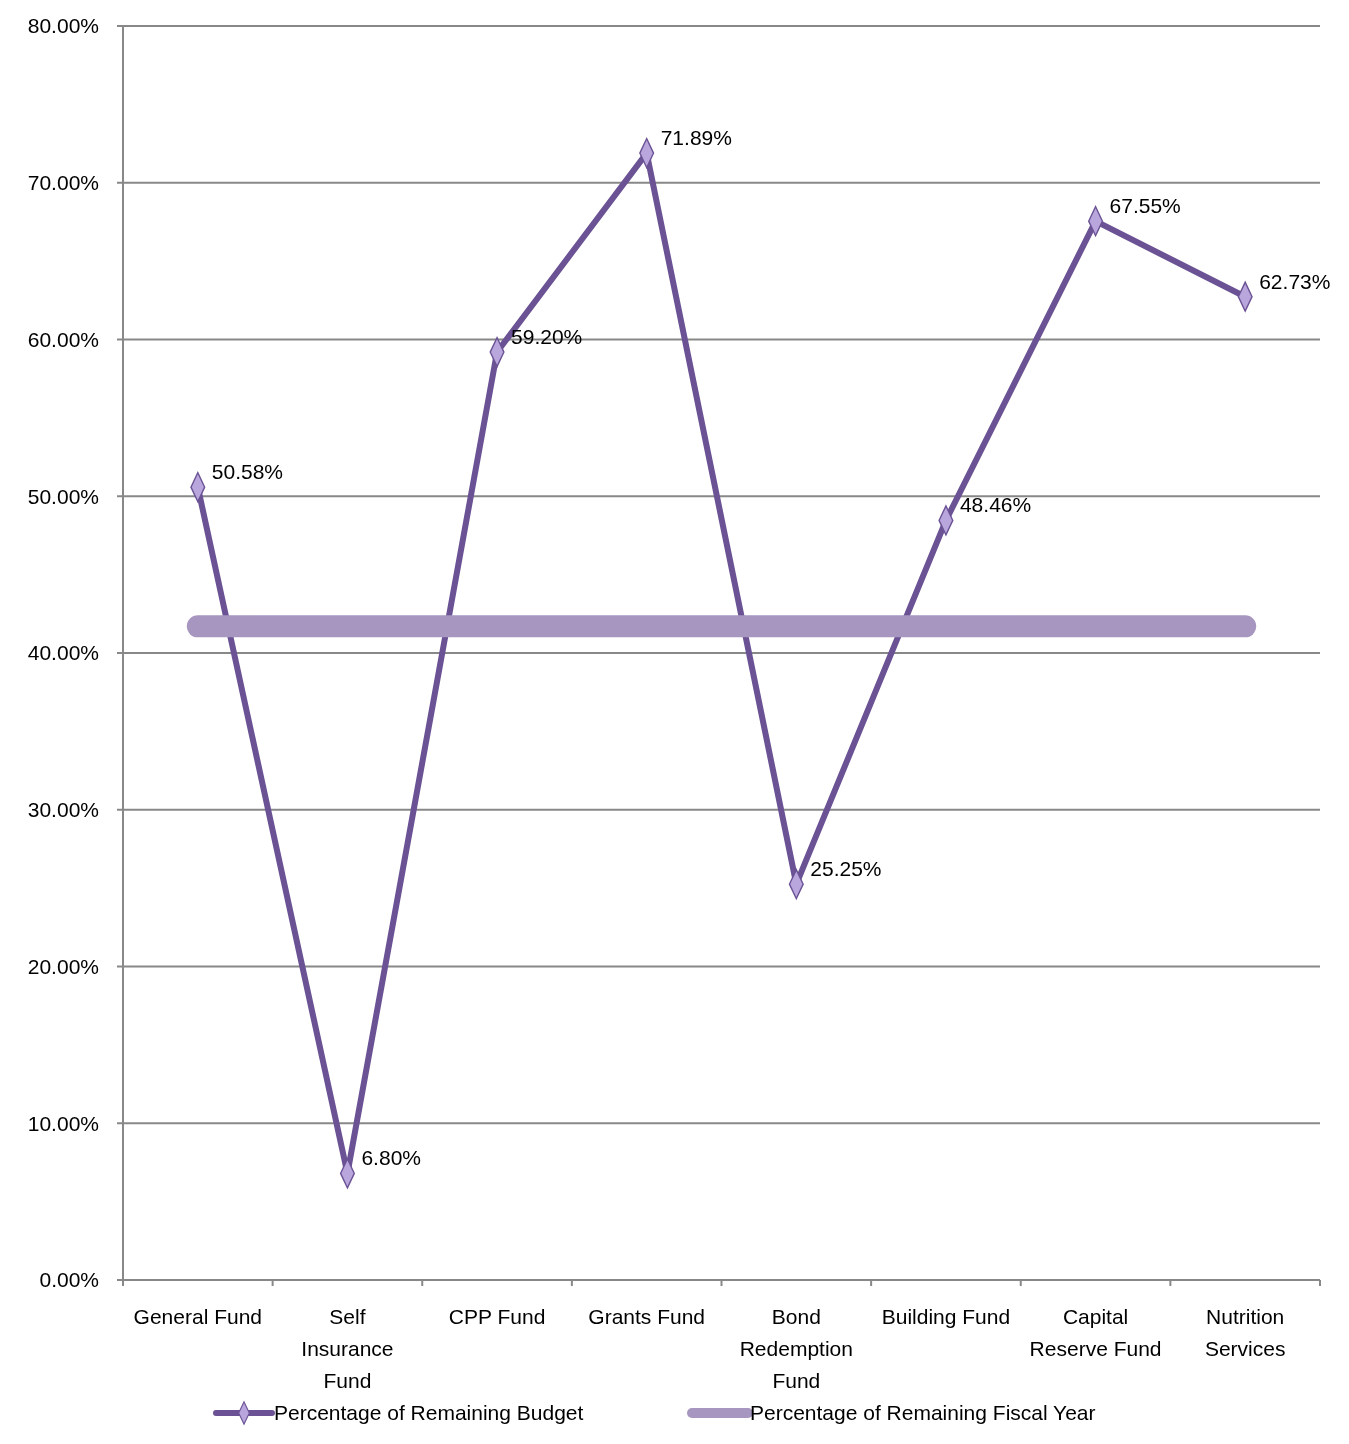 The image size is (1349, 1444). What do you see at coordinates (63, 810) in the screenshot?
I see `y-tick-label: 30.00%` at bounding box center [63, 810].